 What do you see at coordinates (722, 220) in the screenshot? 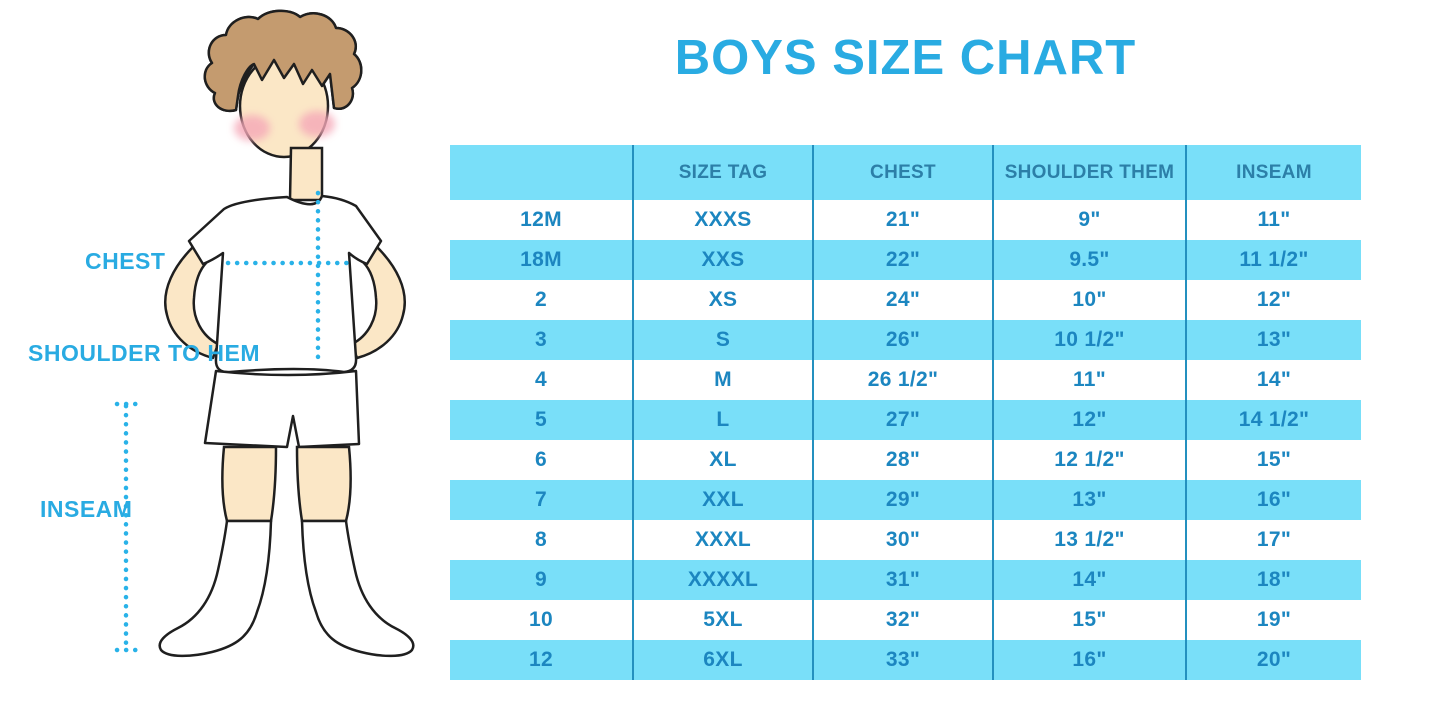
I see `table-cell: XXXS` at bounding box center [722, 220].